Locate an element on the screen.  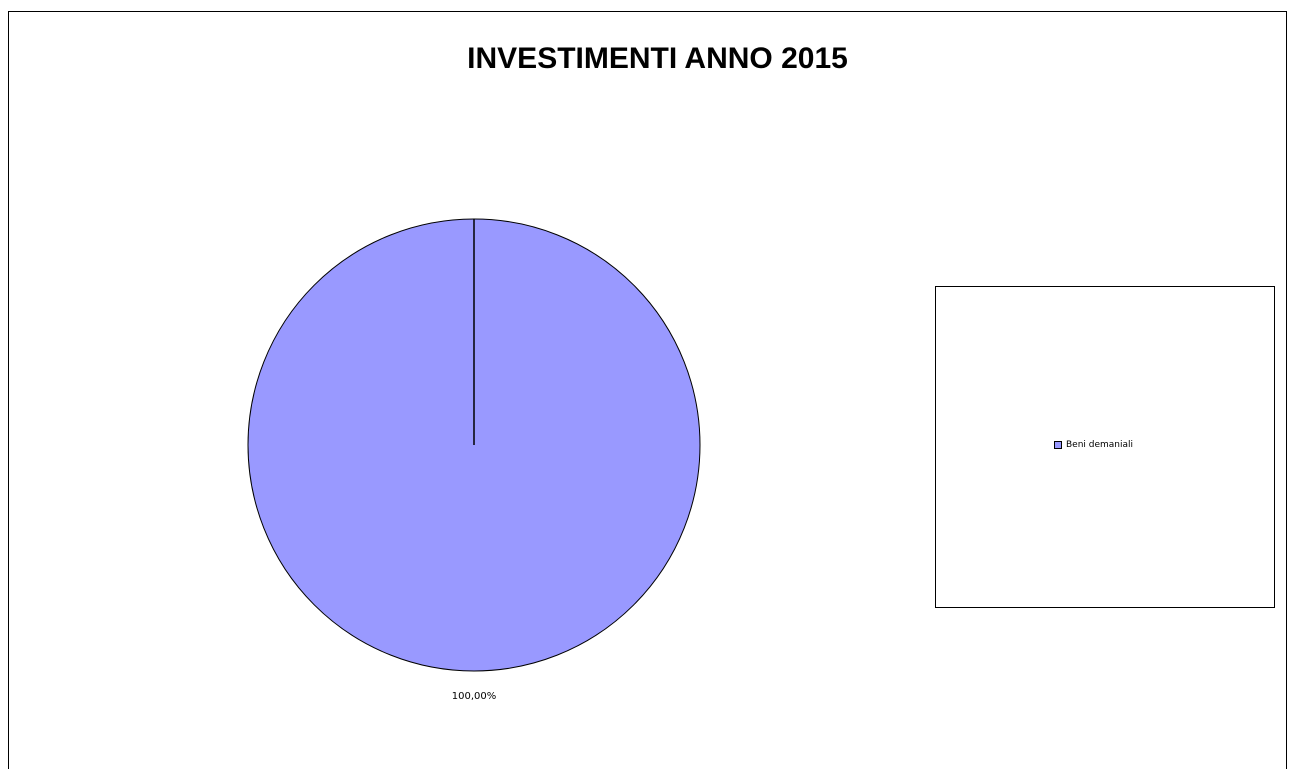
chart-title: INVESTIMENTI ANNO 2015 is located at coordinates (657, 58).